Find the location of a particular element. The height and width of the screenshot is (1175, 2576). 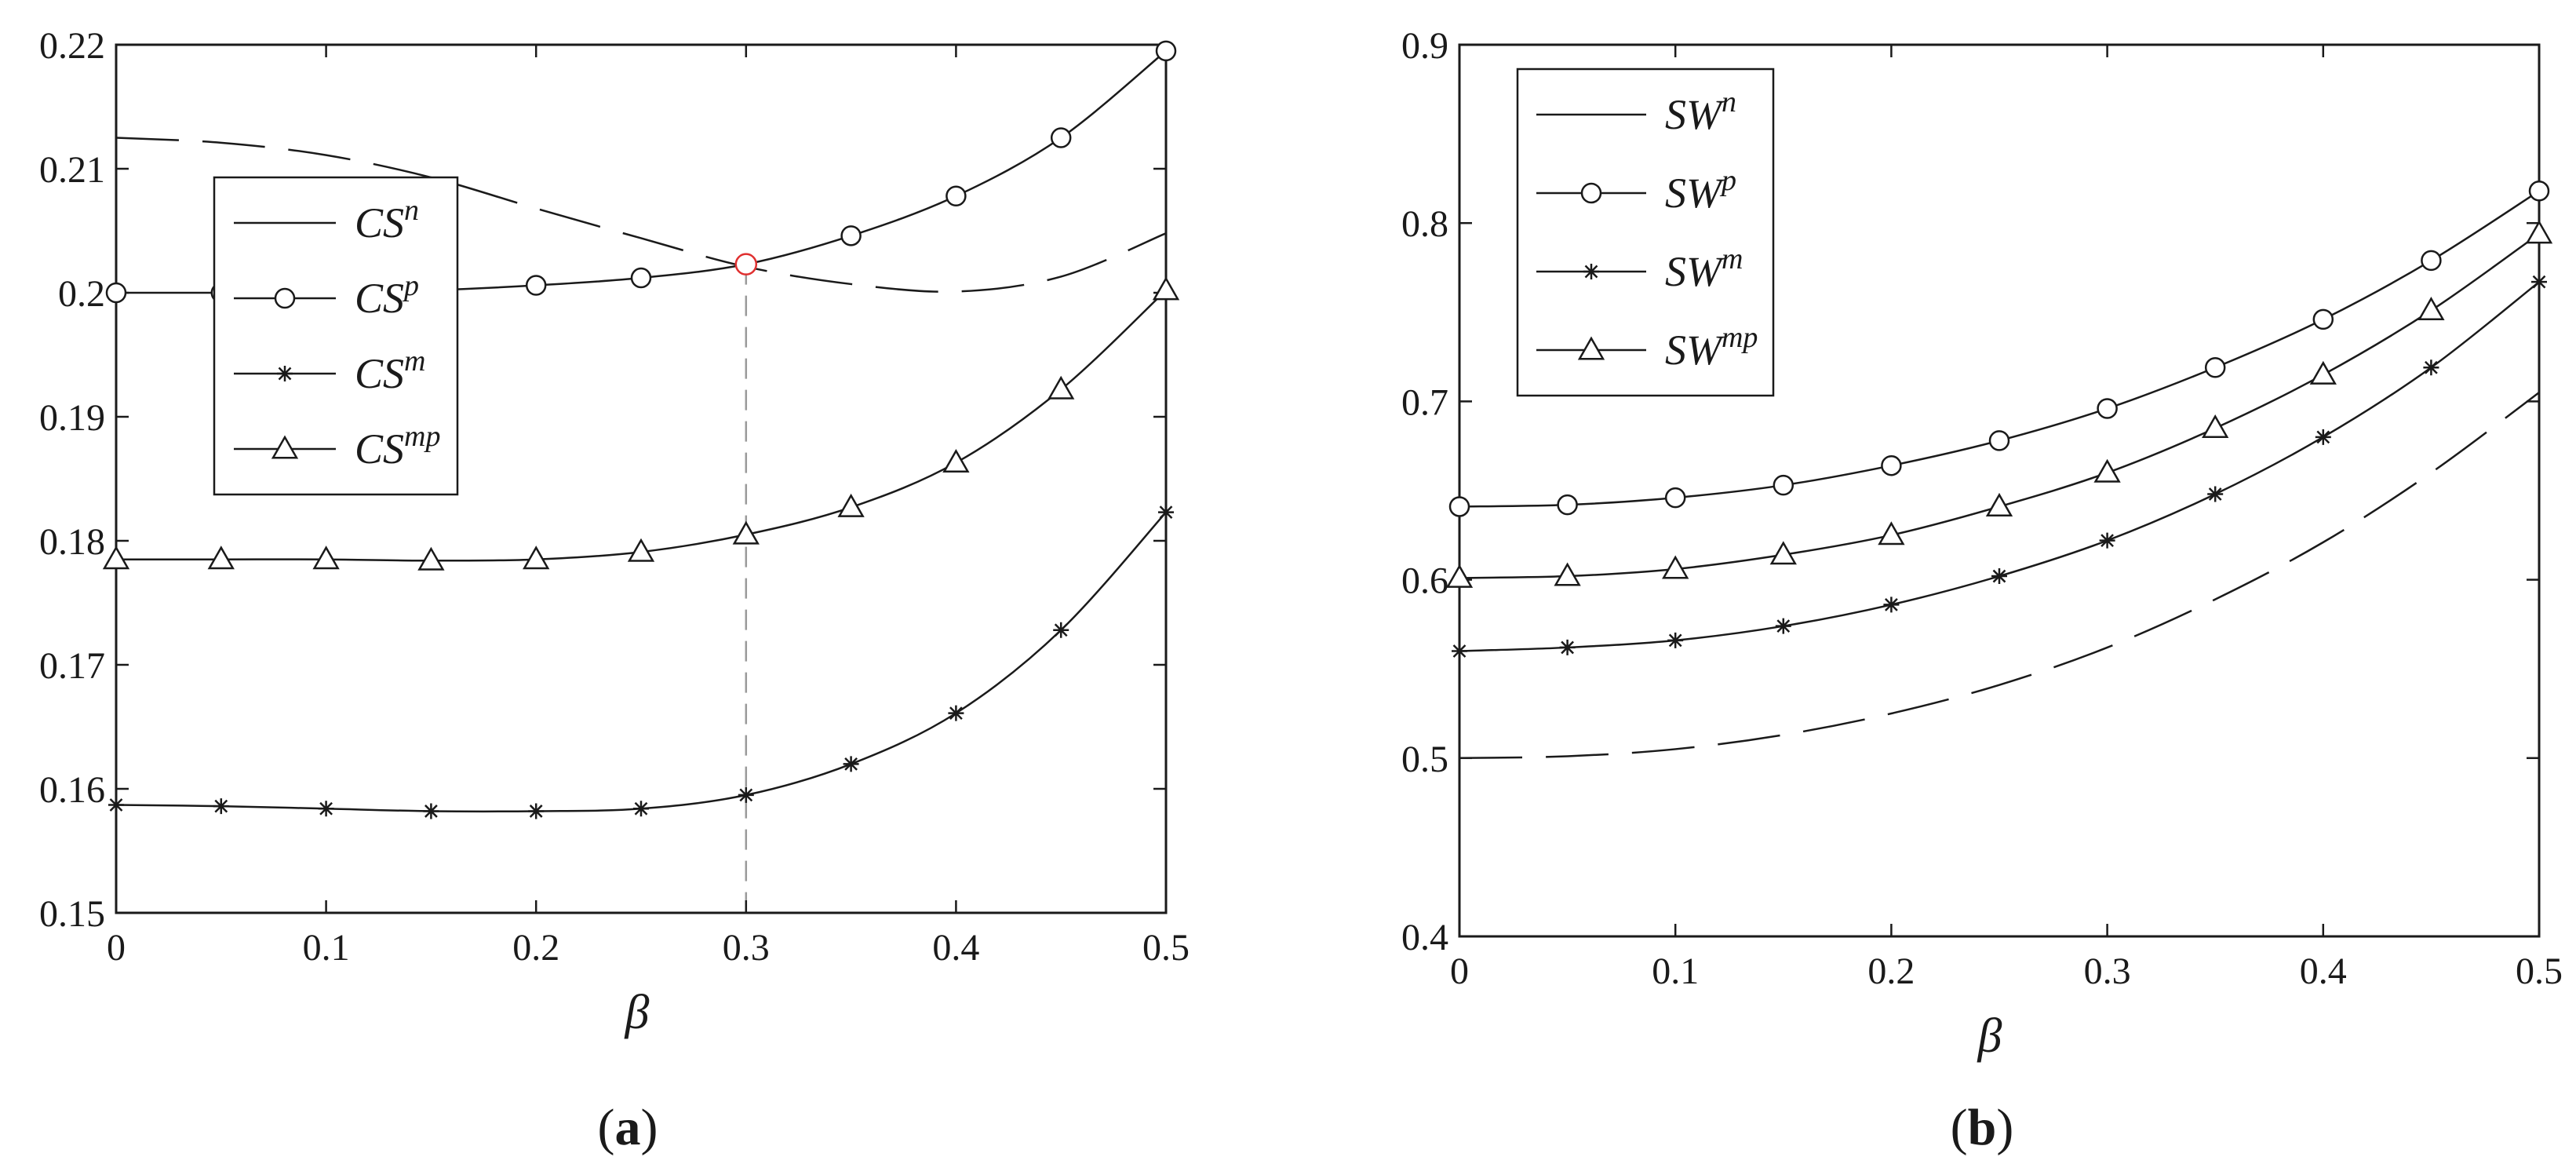

legend-a: CSn CSp CSm CSmp is located at coordinates (336, 336).